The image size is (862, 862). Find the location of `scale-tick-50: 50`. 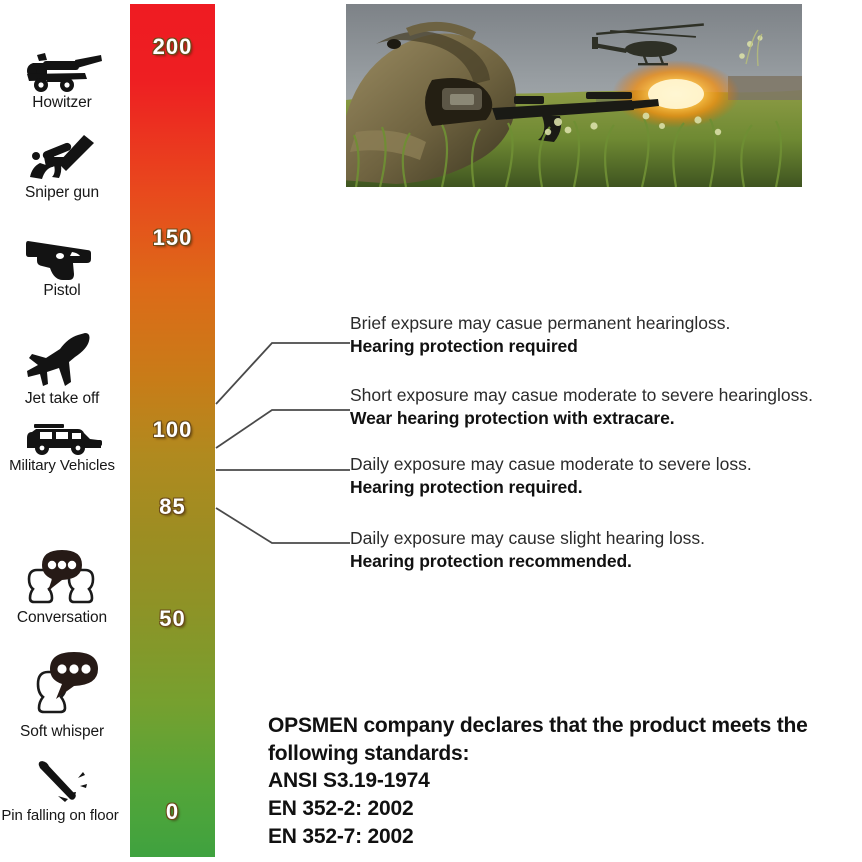

scale-tick-50: 50 is located at coordinates (172, 618).